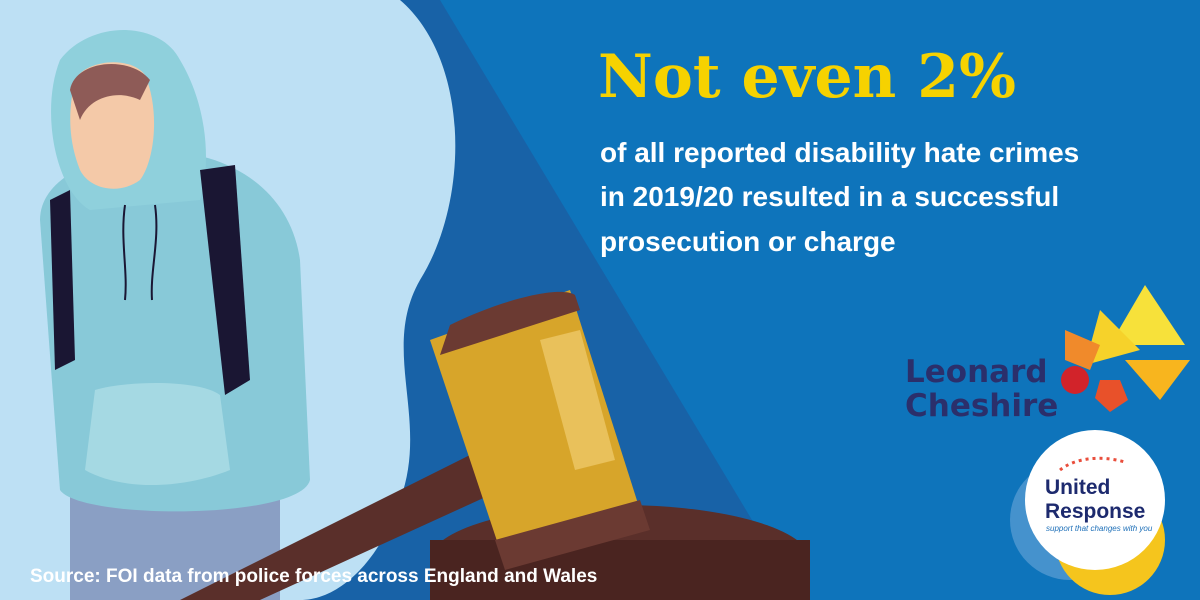 The image size is (1200, 600). Describe the element at coordinates (981, 406) in the screenshot. I see `logo-text: Cheshire` at that location.